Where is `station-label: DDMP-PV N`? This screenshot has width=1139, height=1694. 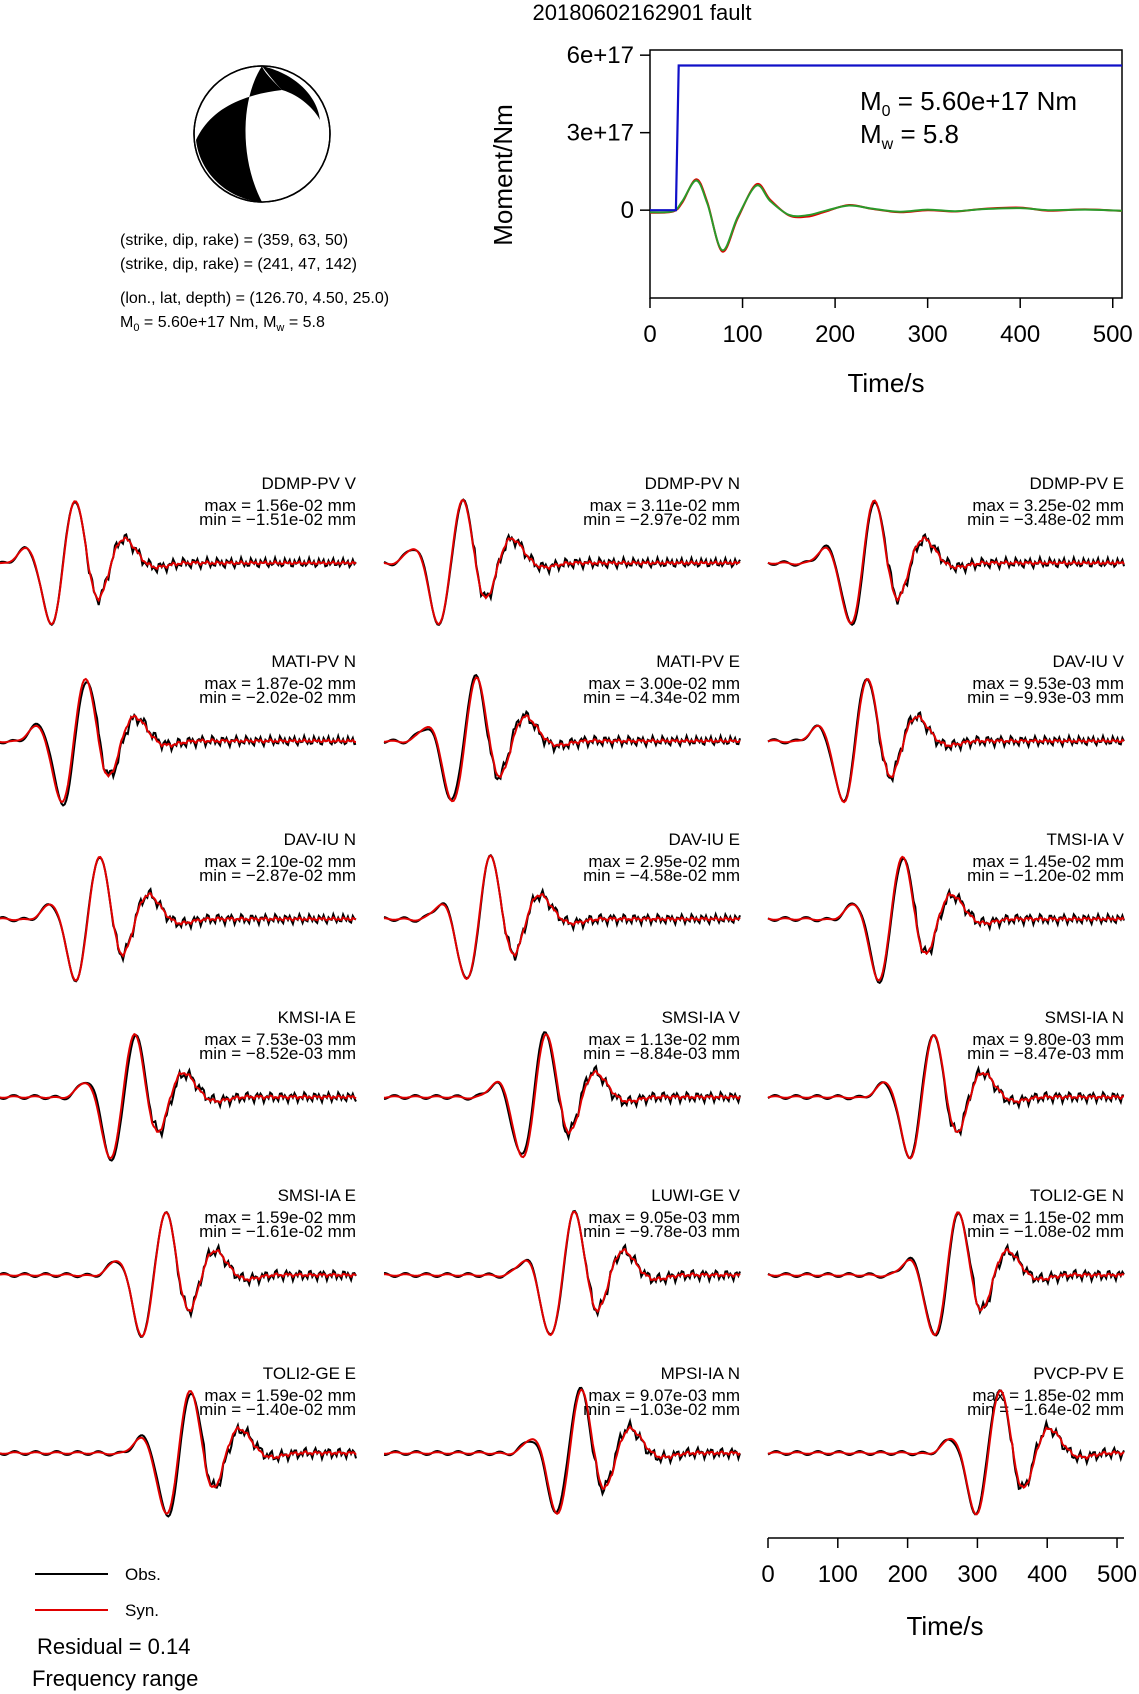 station-label: DDMP-PV N is located at coordinates (692, 483).